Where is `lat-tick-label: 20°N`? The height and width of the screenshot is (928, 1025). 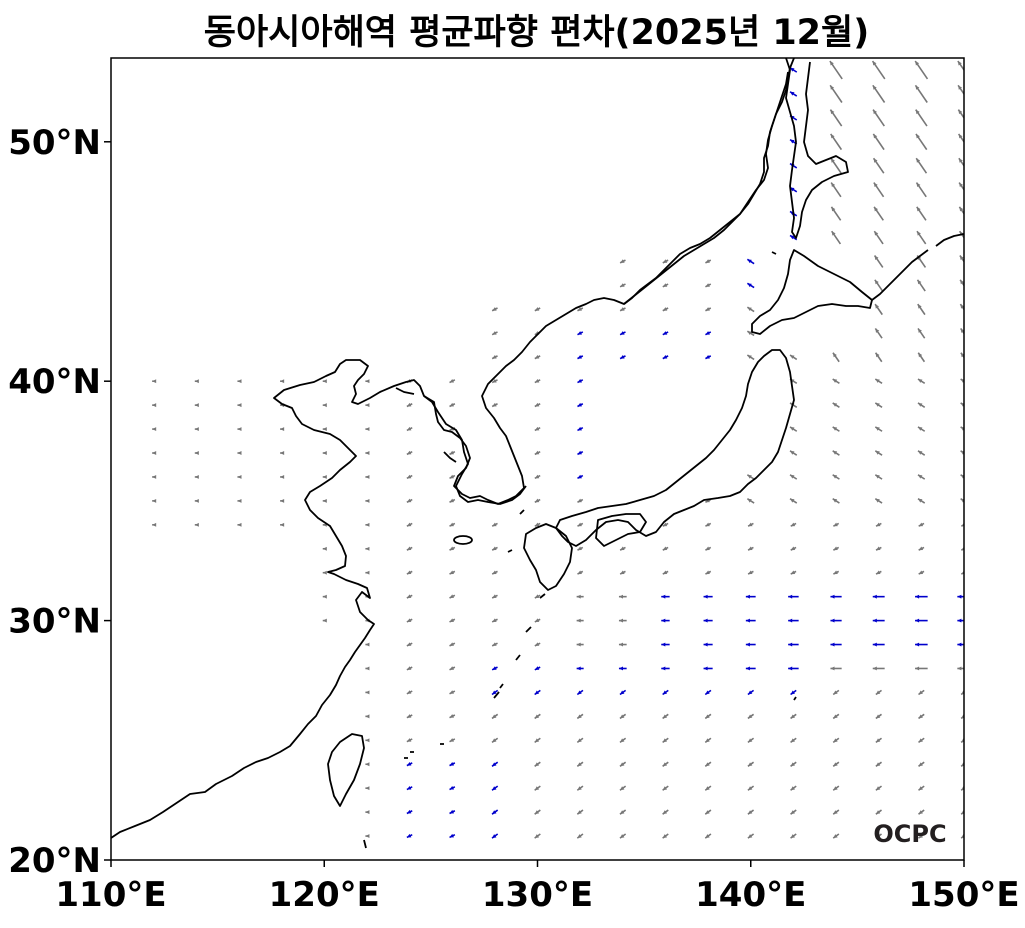 lat-tick-label: 20°N is located at coordinates (54, 861).